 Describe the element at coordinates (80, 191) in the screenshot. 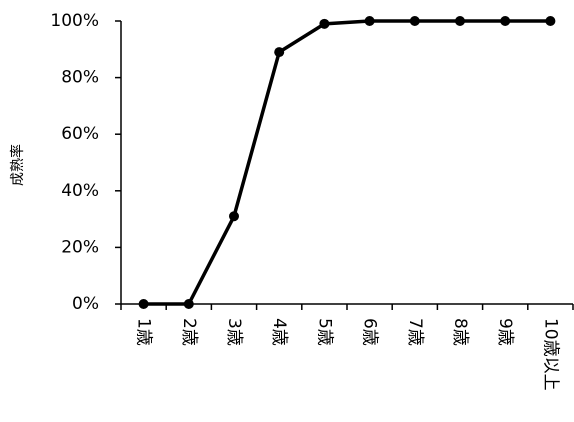

I see `y-tick-label: 40%` at that location.